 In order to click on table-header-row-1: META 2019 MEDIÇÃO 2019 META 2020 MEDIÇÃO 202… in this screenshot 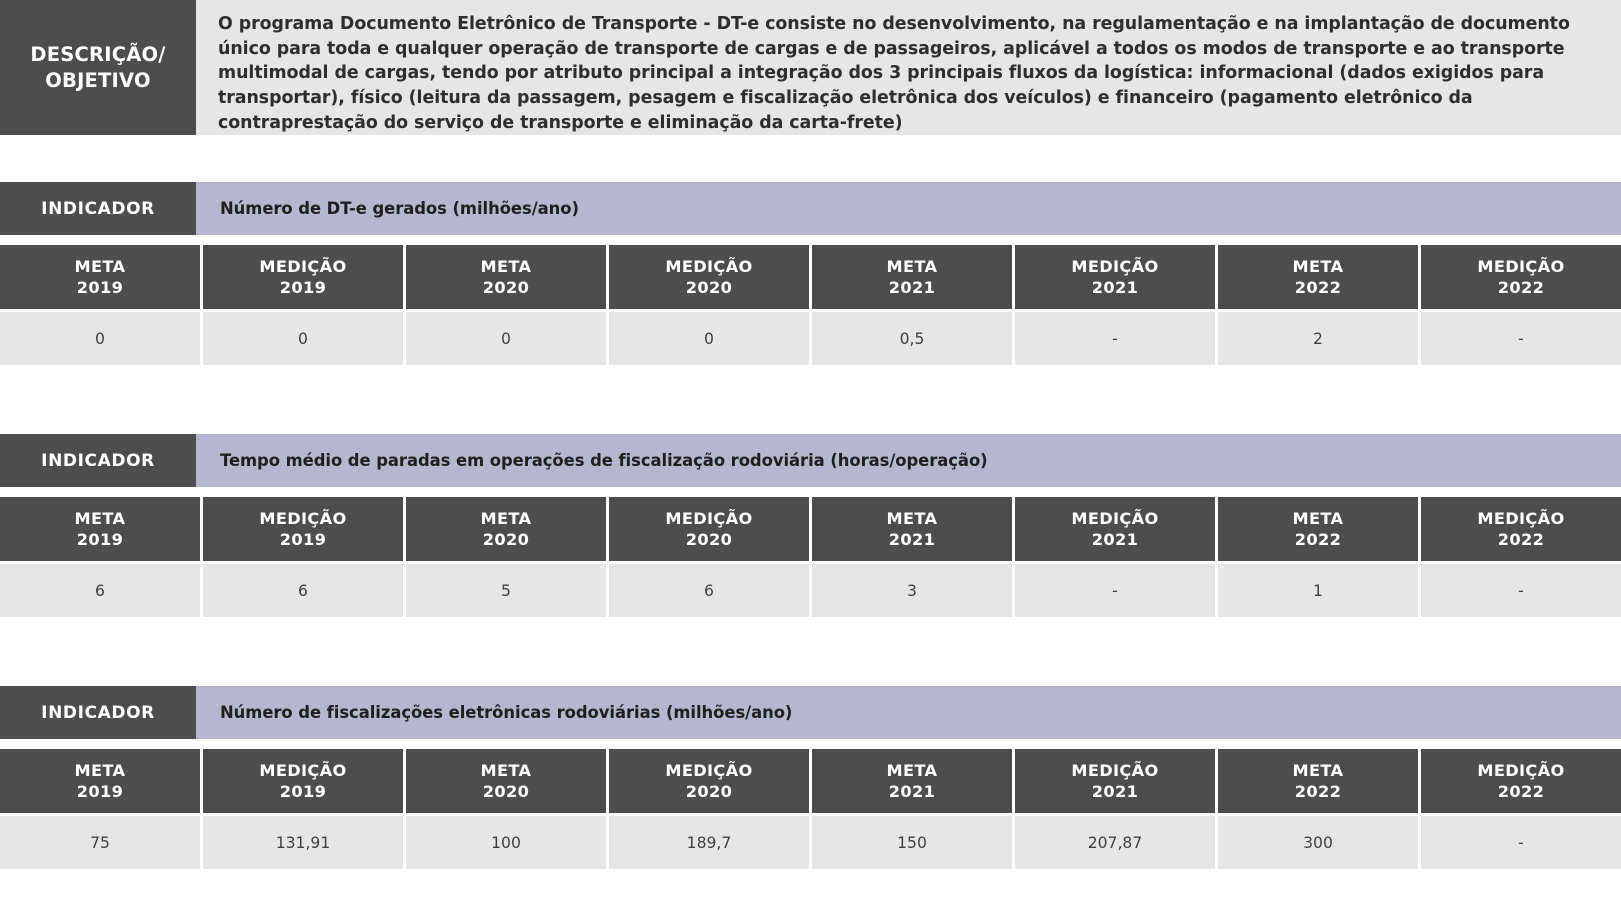, I will do `click(810, 277)`.